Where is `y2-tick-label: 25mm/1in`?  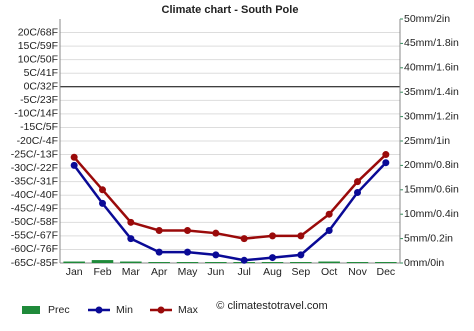
y2-tick-label: 25mm/1in is located at coordinates (427, 141).